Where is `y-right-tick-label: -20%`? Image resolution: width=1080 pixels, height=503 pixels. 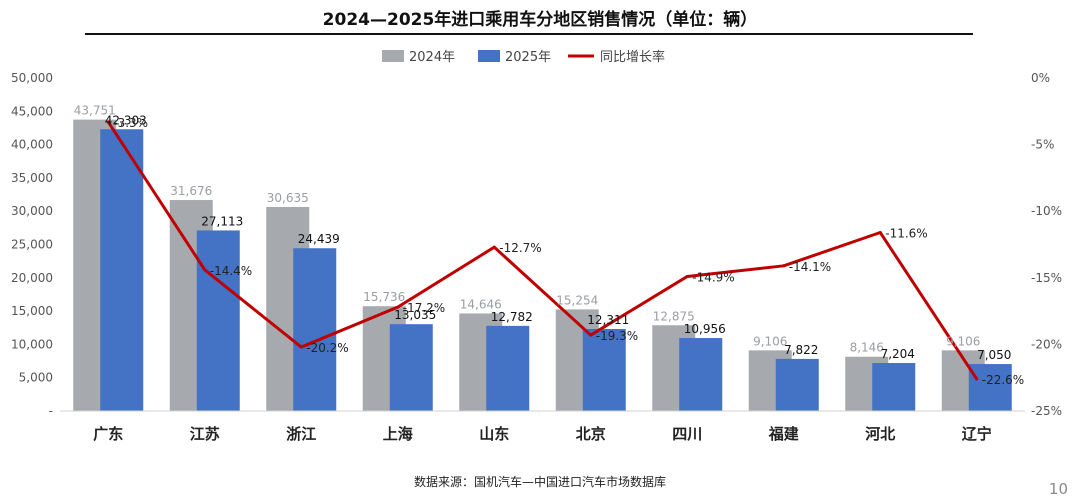
y-right-tick-label: -20% is located at coordinates (1046, 344).